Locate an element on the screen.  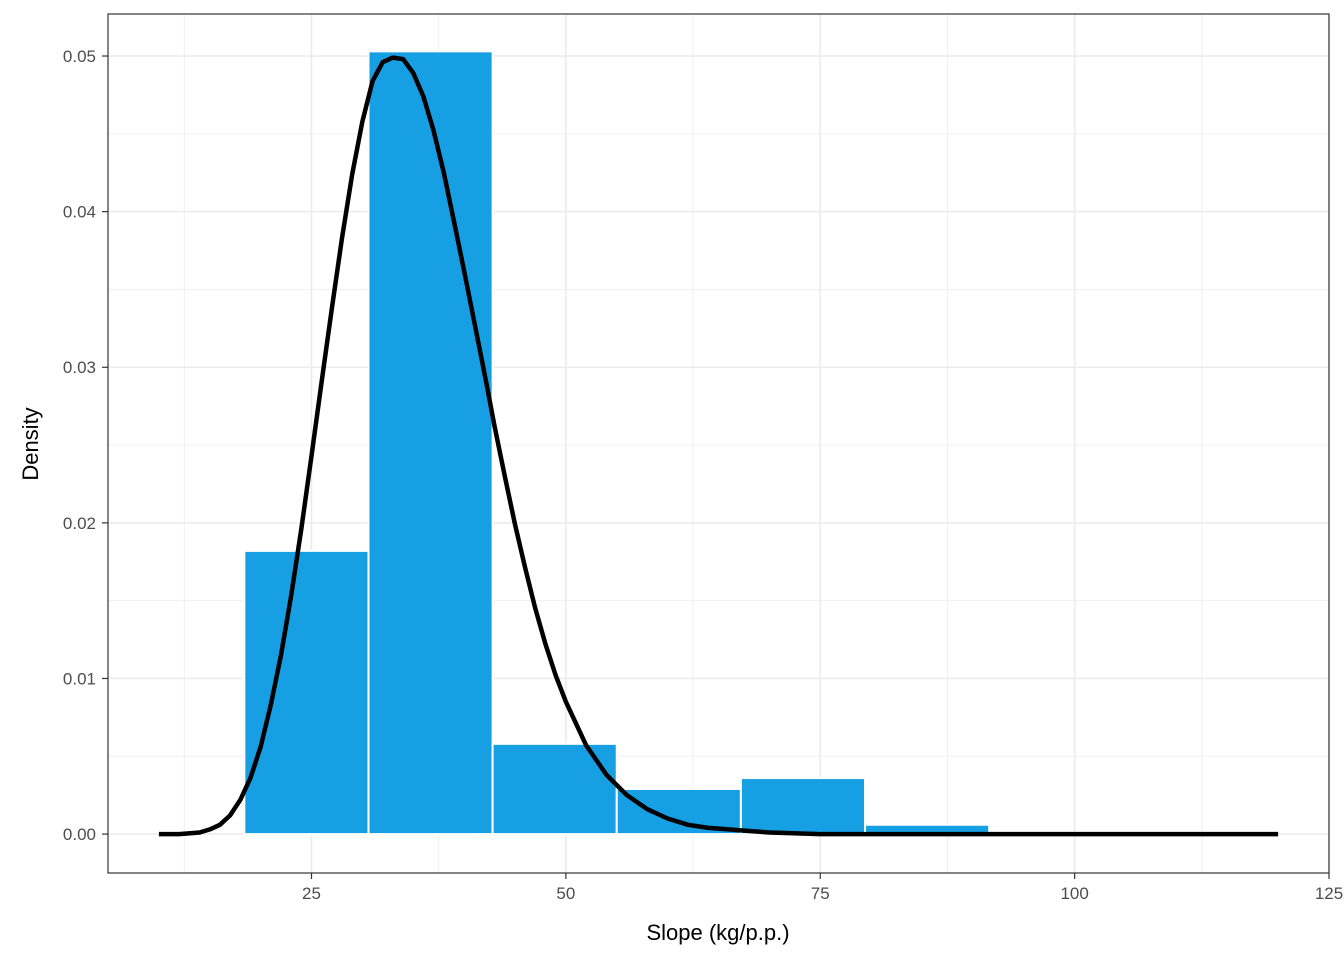
x-tick-label: 25 is located at coordinates (311, 893).